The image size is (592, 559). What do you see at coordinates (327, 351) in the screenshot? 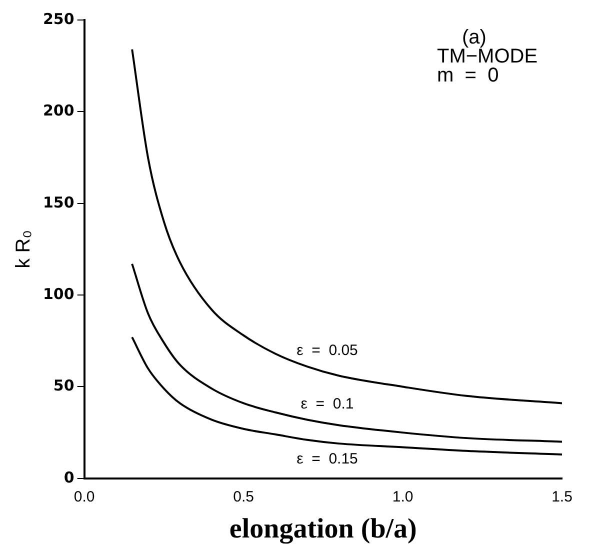
I see `series-label: ε = 0.05` at bounding box center [327, 351].